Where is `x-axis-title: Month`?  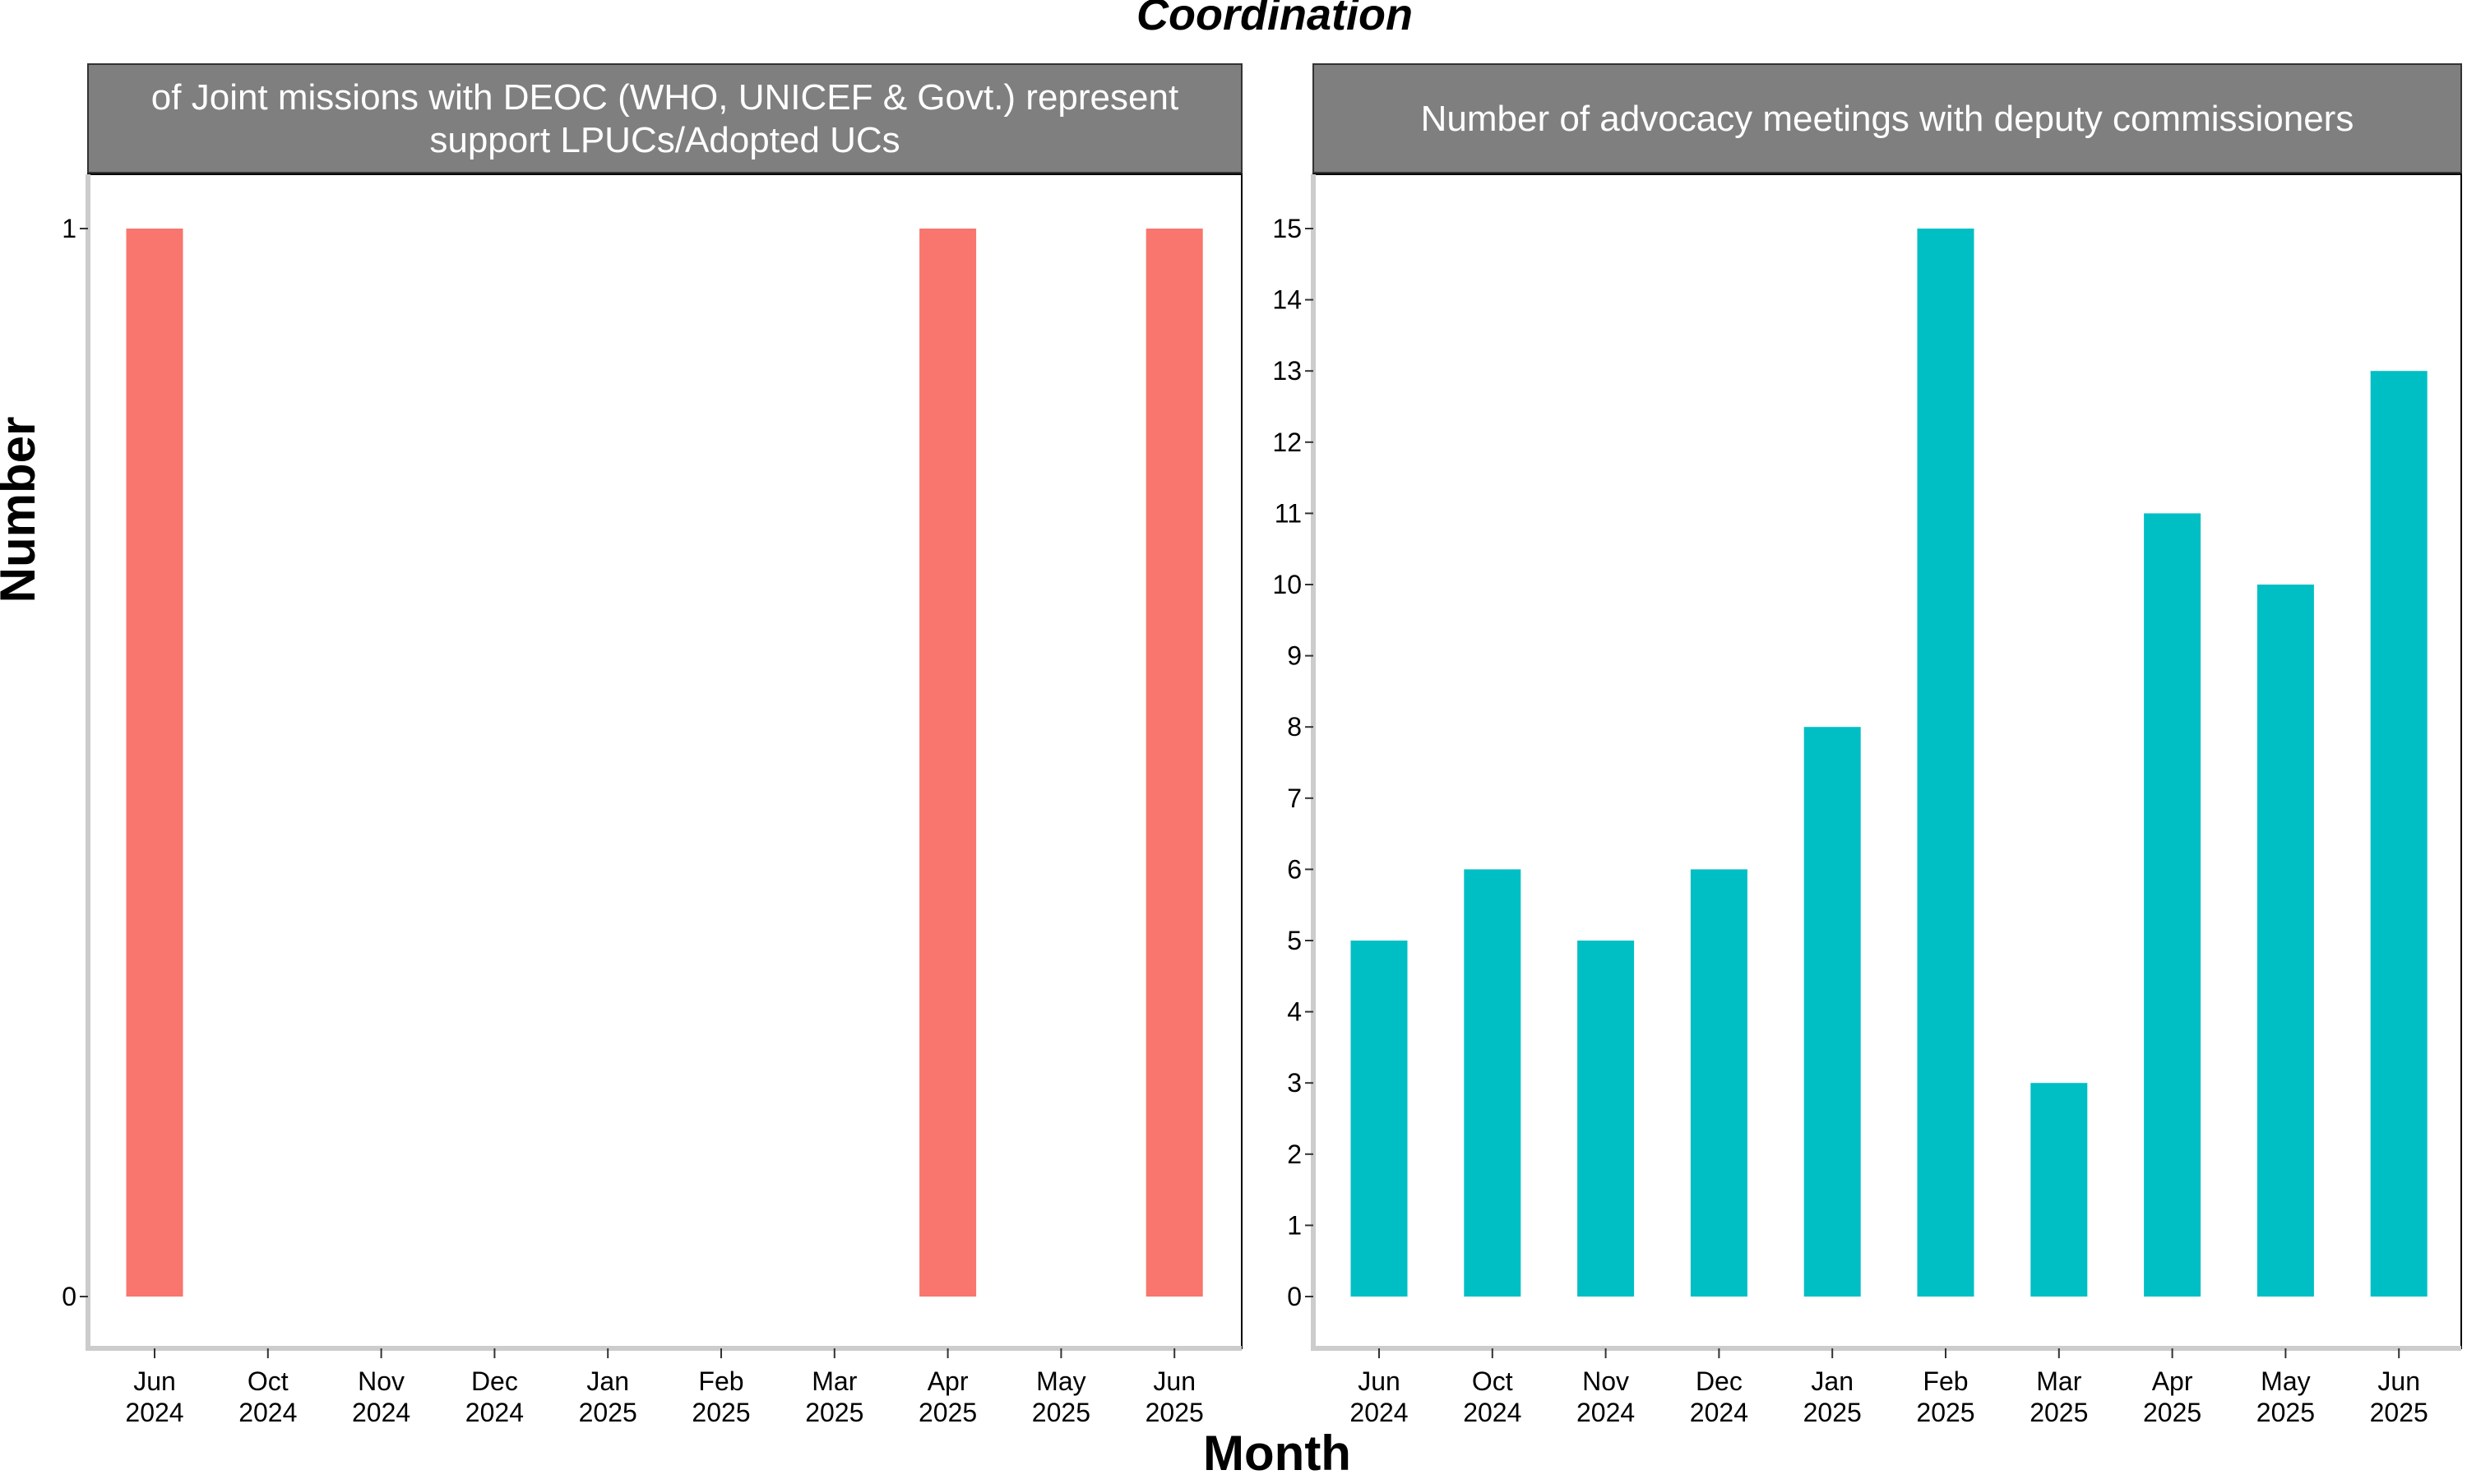
x-axis-title: Month is located at coordinates (1277, 1453).